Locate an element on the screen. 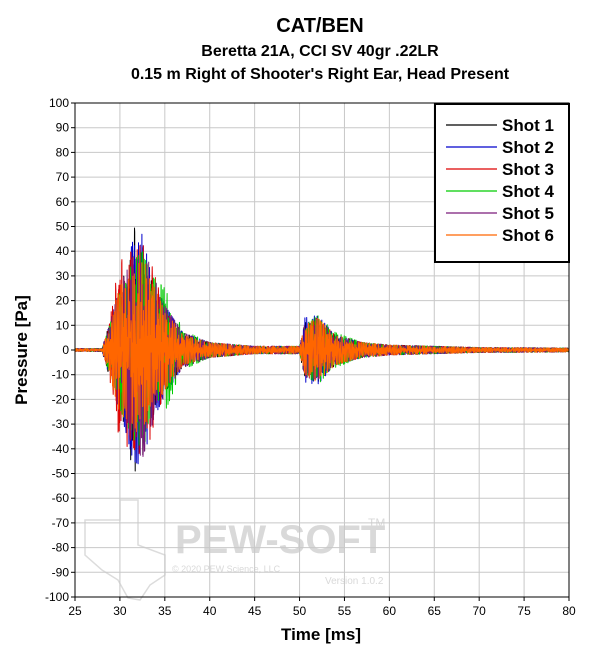 This screenshot has width=593, height=655. watermark-copyright: © 2020 PEW Science, LLC is located at coordinates (226, 569).